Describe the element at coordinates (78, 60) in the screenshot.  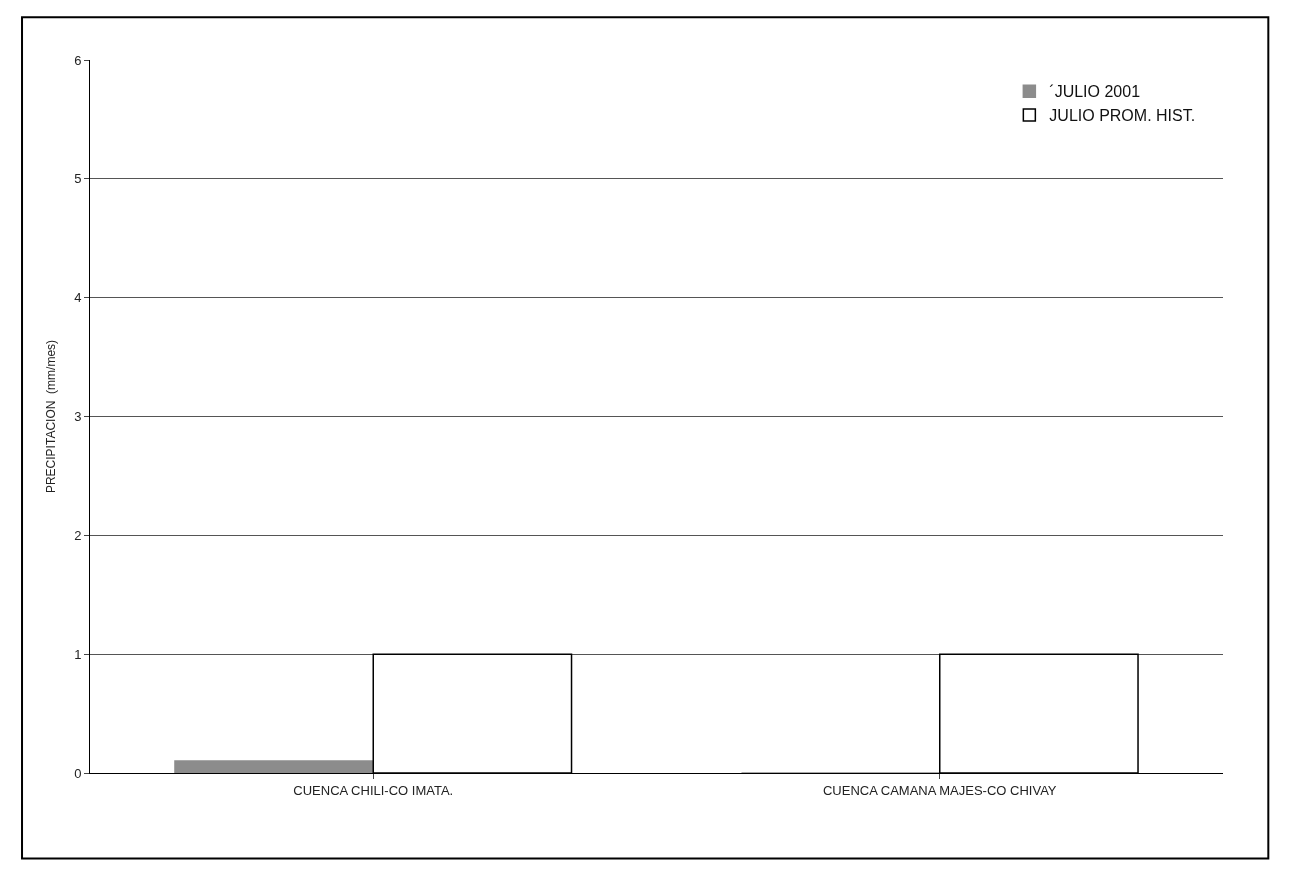
I see `y-tick-label: 6` at that location.